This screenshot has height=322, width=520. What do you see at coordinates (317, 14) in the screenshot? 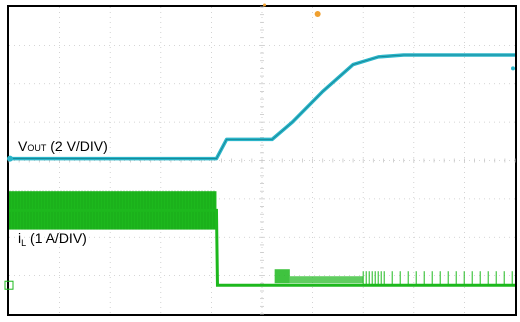
I see `trigger-position-marker` at bounding box center [317, 14].